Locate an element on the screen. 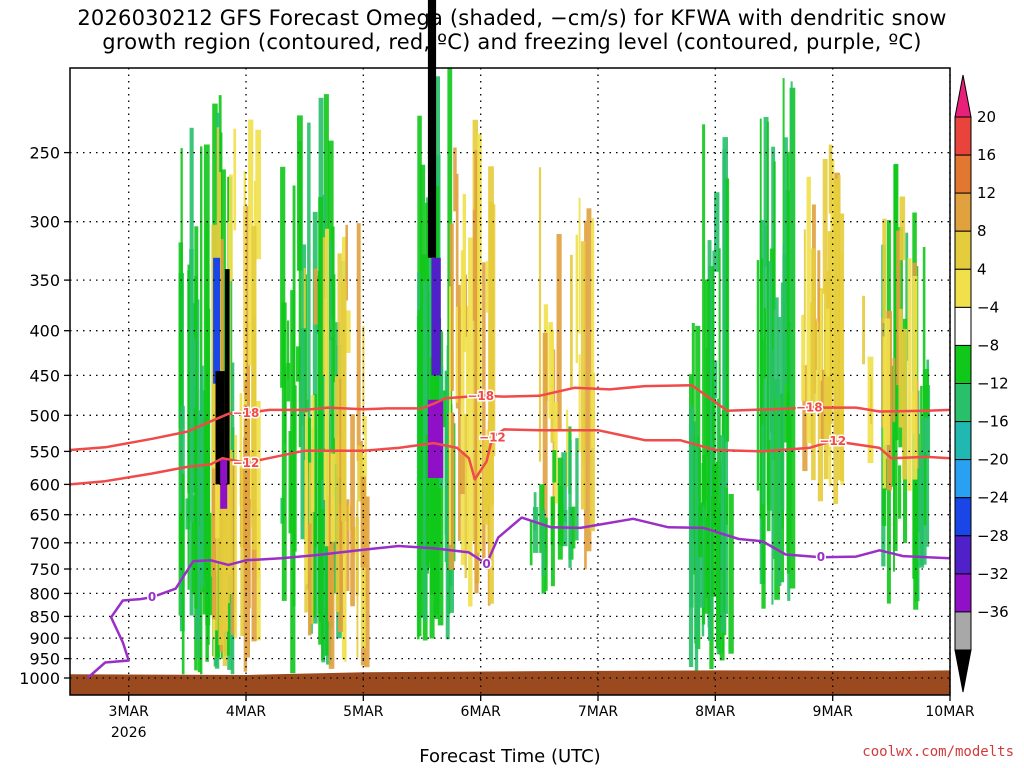 The height and width of the screenshot is (768, 1024). colorbar-label: −4 is located at coordinates (988, 307).